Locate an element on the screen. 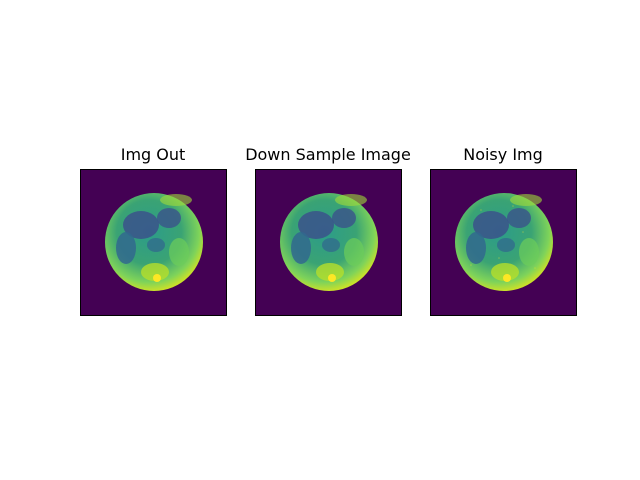  panel-title: Noisy Img is located at coordinates (503, 154).